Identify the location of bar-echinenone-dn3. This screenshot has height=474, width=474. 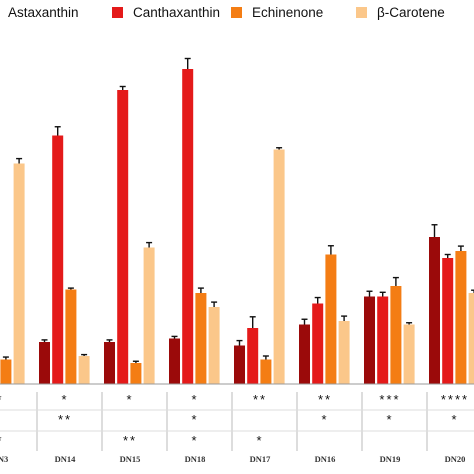
(6, 371).